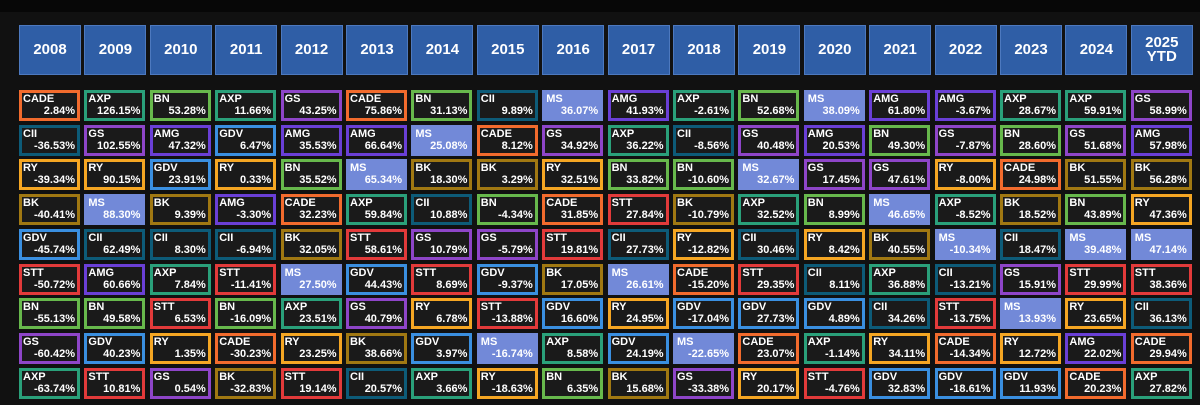  I want to click on return-cell: GS 40.79%, so click(376, 314).